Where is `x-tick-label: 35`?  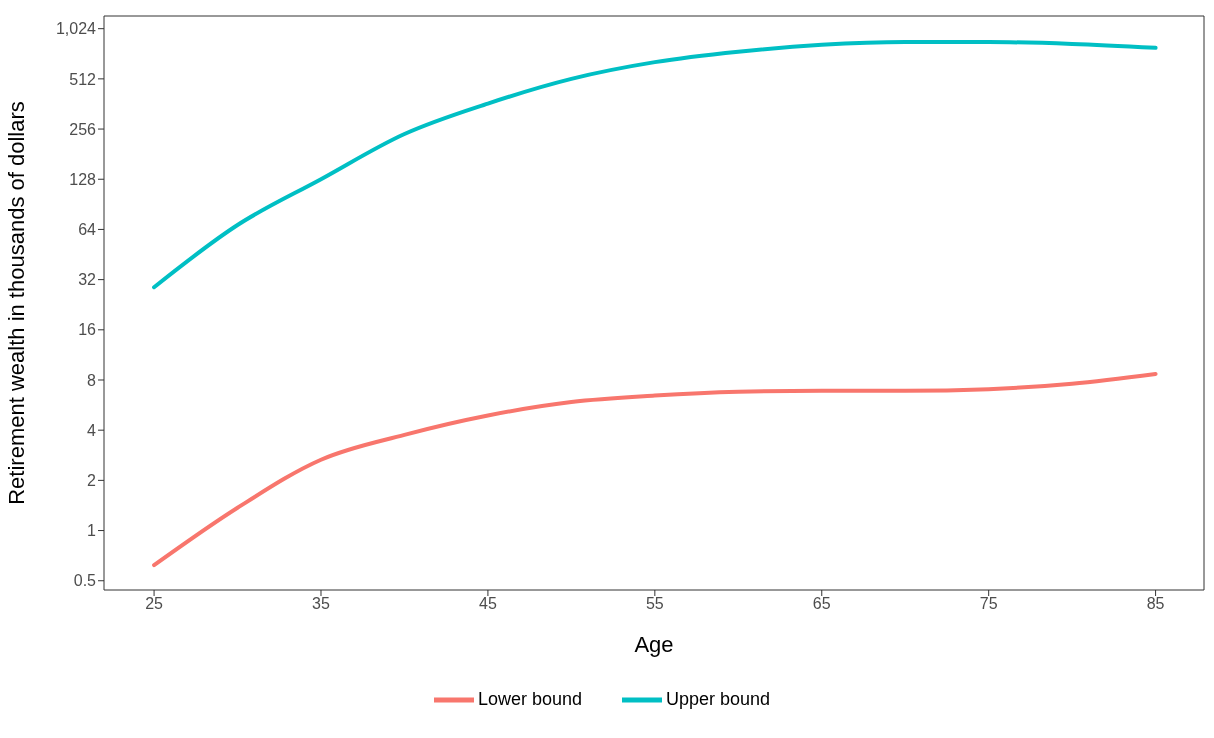 x-tick-label: 35 is located at coordinates (321, 604).